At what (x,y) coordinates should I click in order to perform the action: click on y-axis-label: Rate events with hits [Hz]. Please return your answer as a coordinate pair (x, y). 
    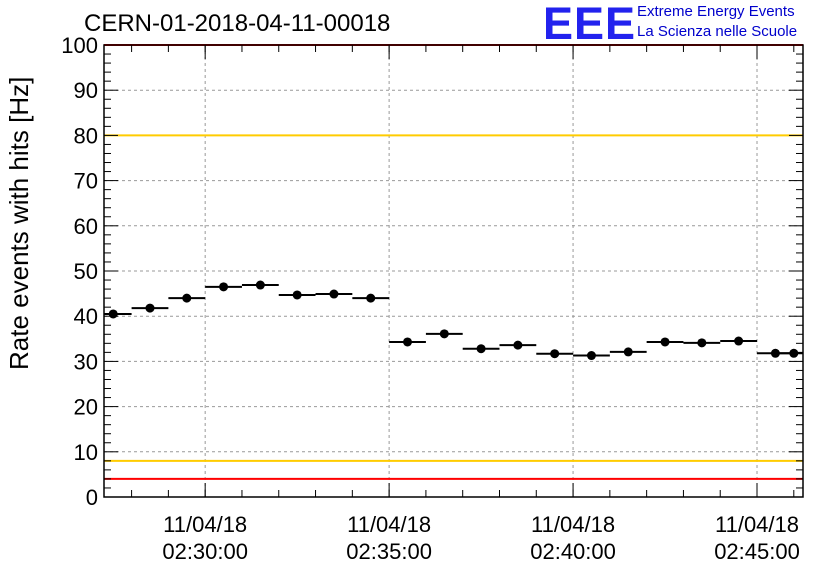
    Looking at the image, I should click on (19, 223).